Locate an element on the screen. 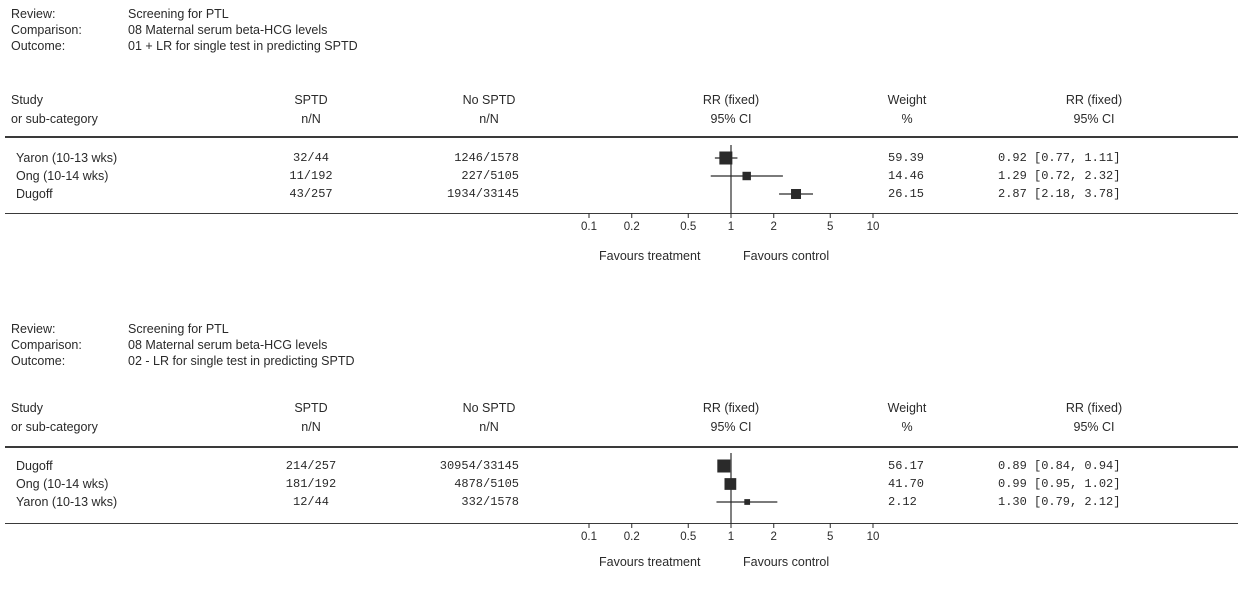 The width and height of the screenshot is (1241, 590). weight-value: 56.17 is located at coordinates (906, 466).